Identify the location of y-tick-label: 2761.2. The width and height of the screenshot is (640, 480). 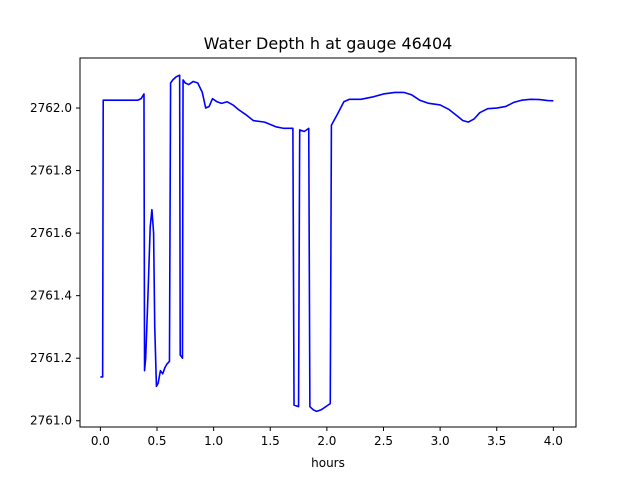
(51, 358).